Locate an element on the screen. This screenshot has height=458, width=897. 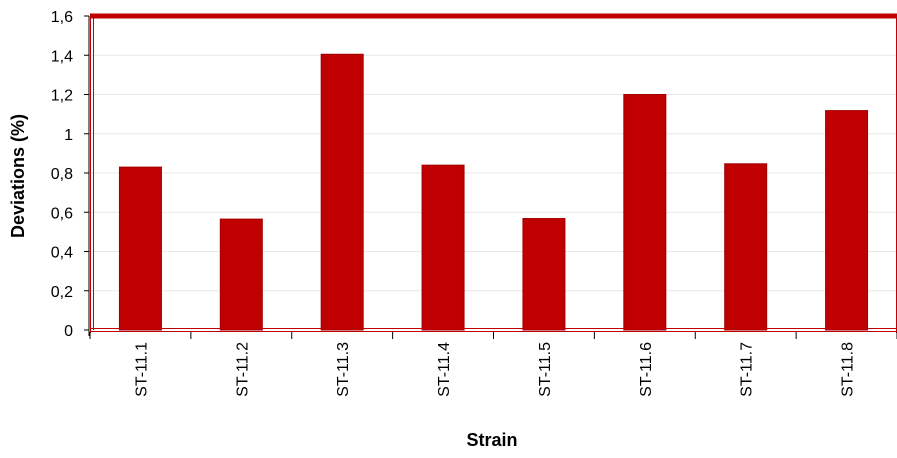
y-tick-label: 1,2 is located at coordinates (62, 96).